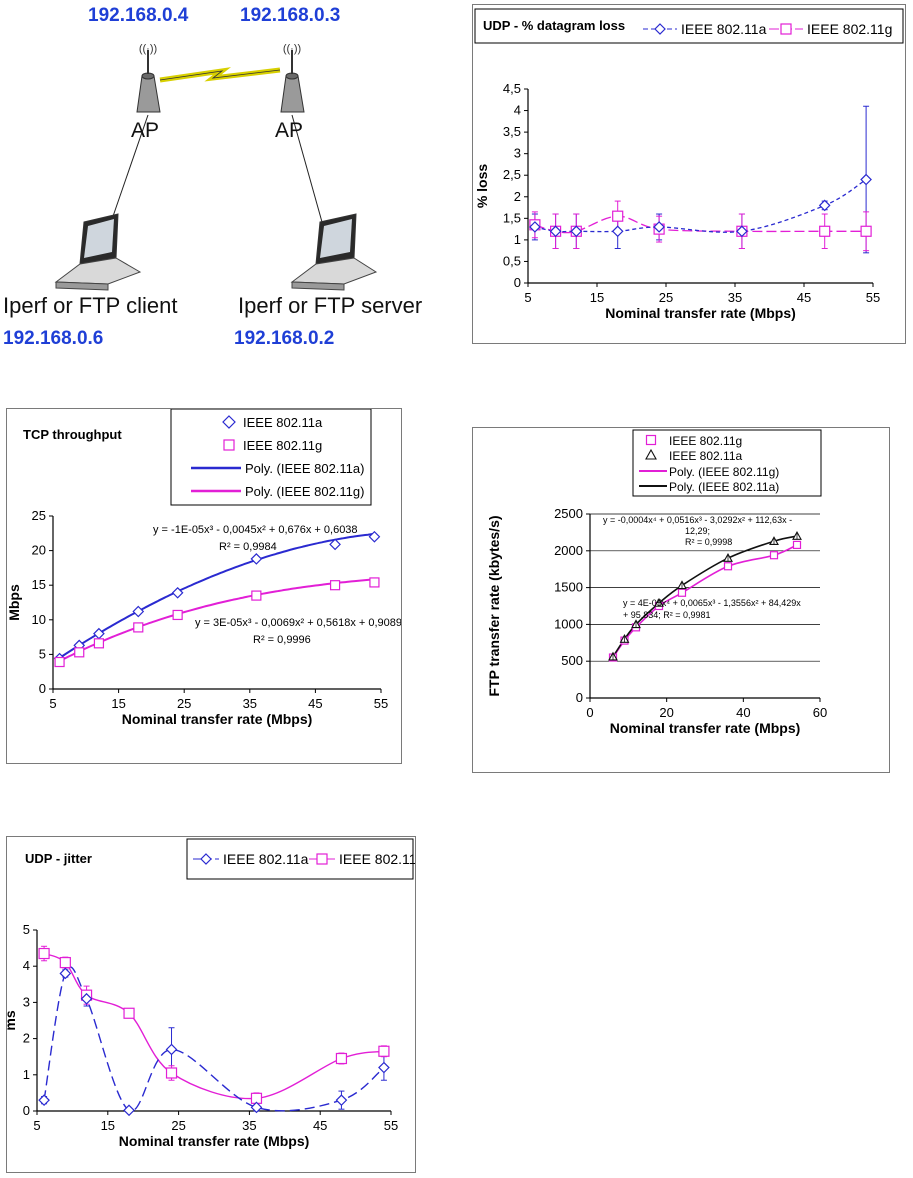  What do you see at coordinates (58, 858) in the screenshot?
I see `chart-title: UDP - jitter` at bounding box center [58, 858].